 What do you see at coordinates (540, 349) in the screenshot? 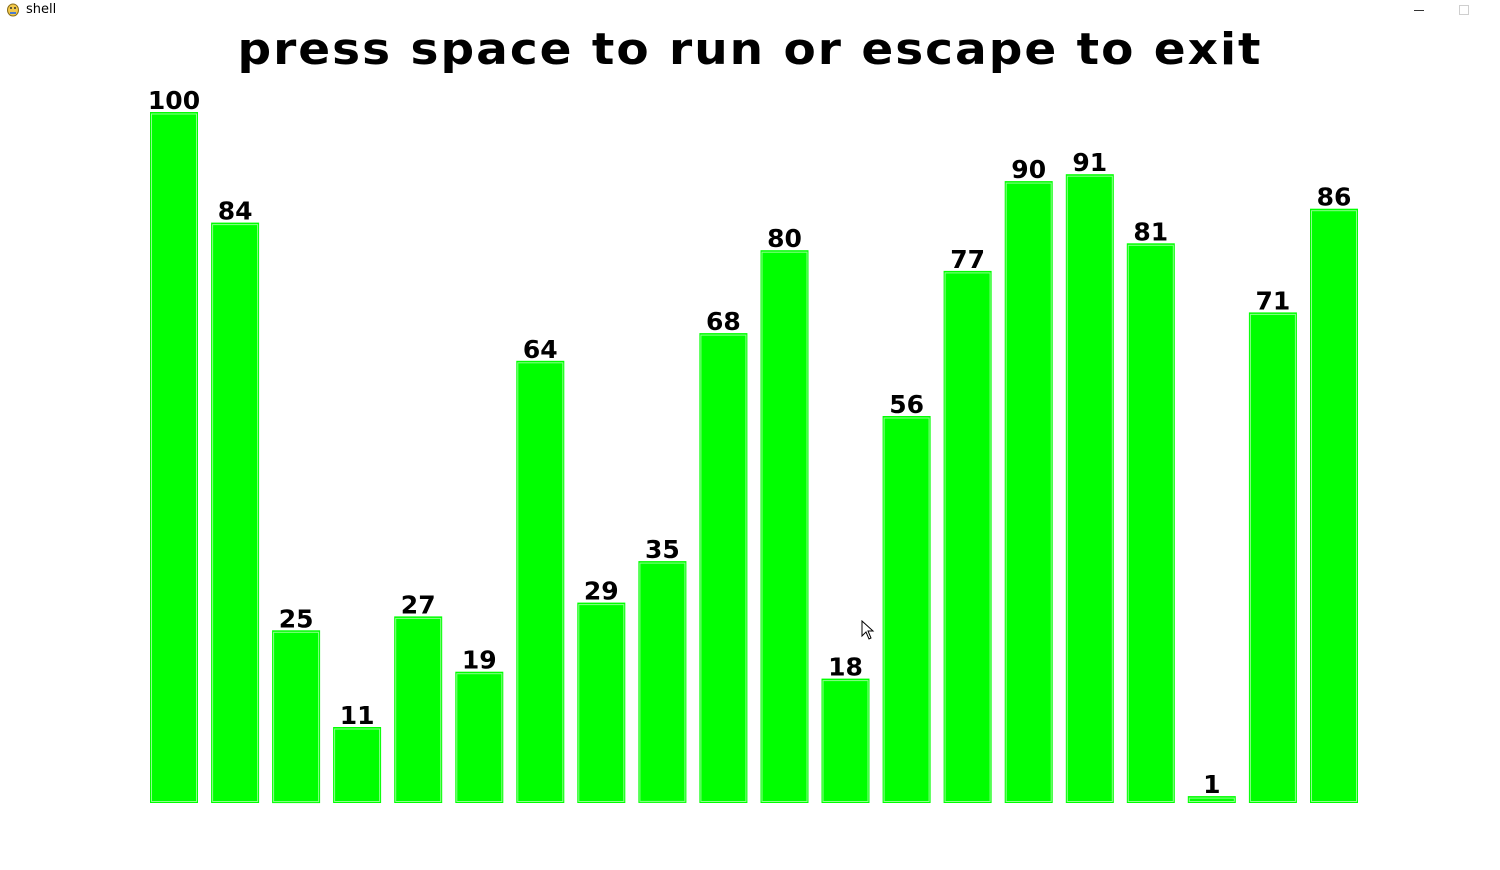
I see `bar-value-label: 64` at bounding box center [540, 349].